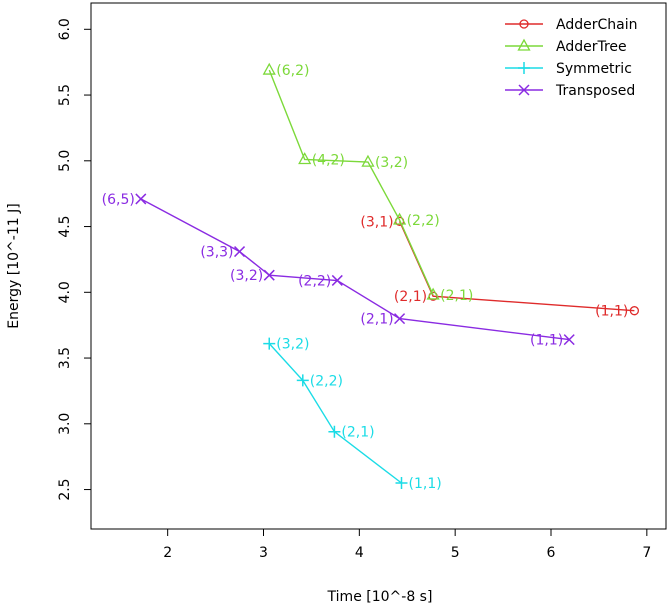 The image size is (667, 611). What do you see at coordinates (594, 69) in the screenshot?
I see `legend-label: Symmetric` at bounding box center [594, 69].